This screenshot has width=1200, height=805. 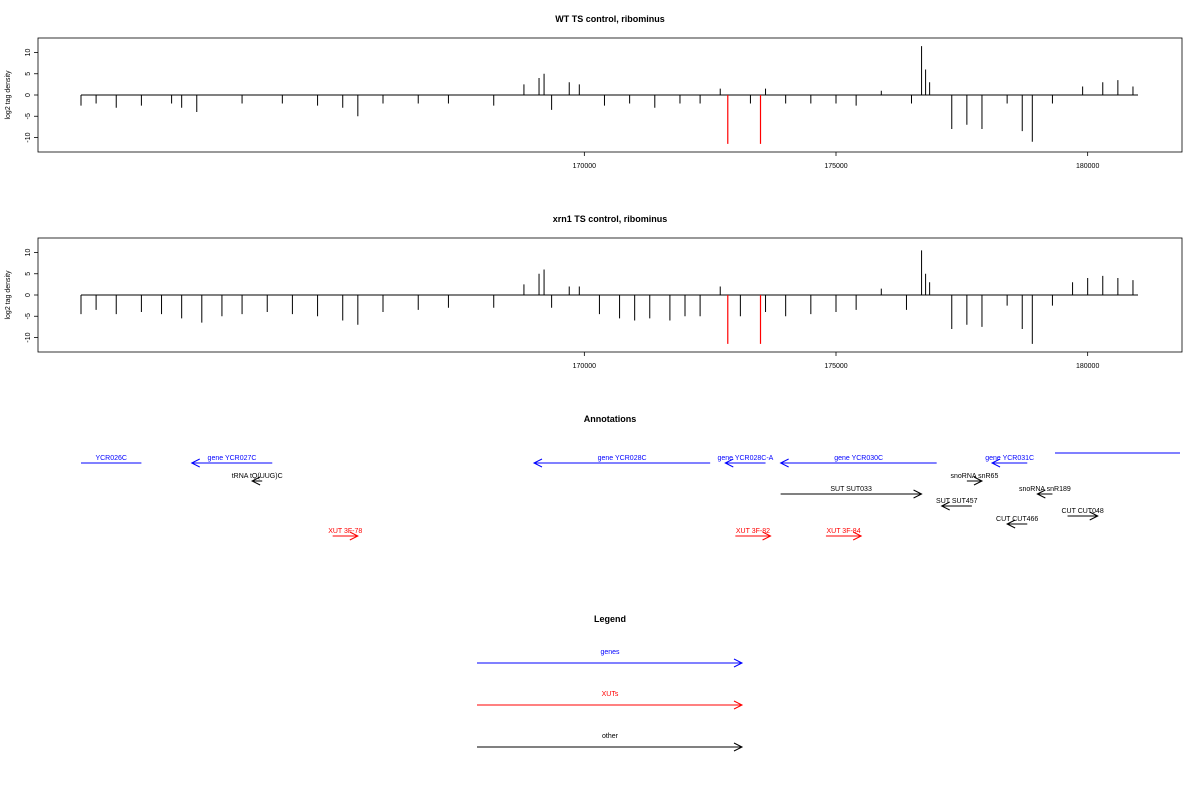 I want to click on panel-wt-y-axis: -10 -5 0 5 10, so click(x=31, y=96).